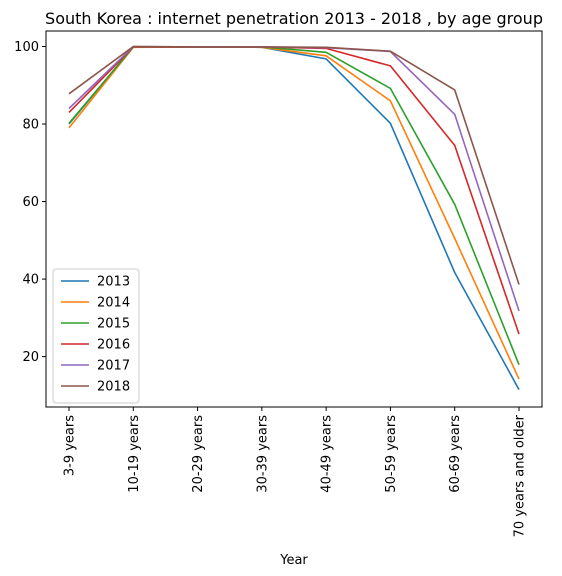 The width and height of the screenshot is (562, 576). What do you see at coordinates (327, 454) in the screenshot?
I see `x-tick-label: 40-49 years` at bounding box center [327, 454].